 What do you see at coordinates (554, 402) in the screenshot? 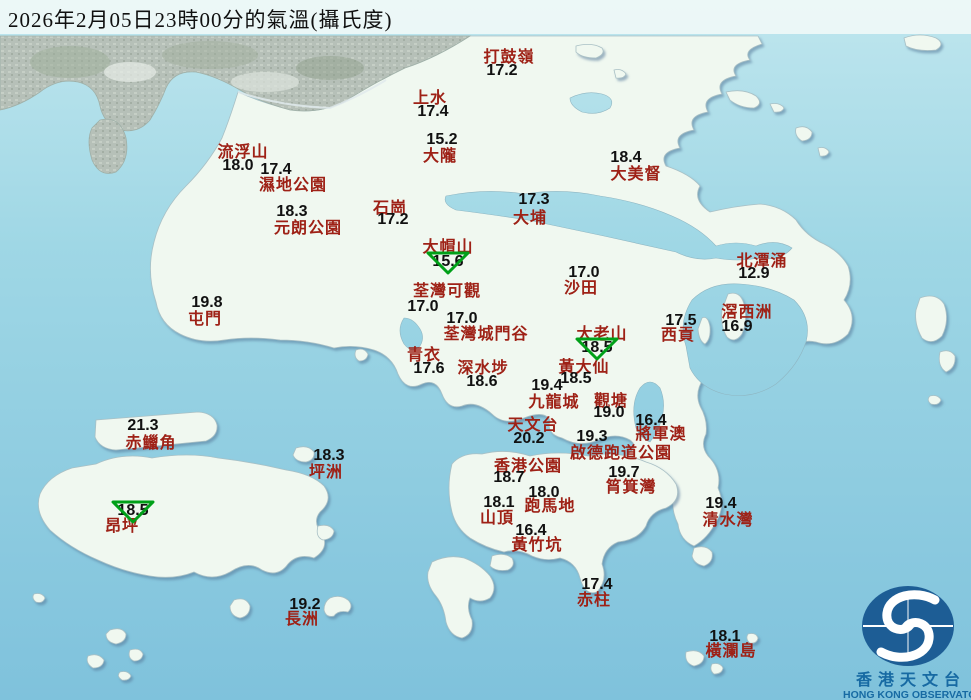
I see `station-name: 九龍城` at bounding box center [554, 402].